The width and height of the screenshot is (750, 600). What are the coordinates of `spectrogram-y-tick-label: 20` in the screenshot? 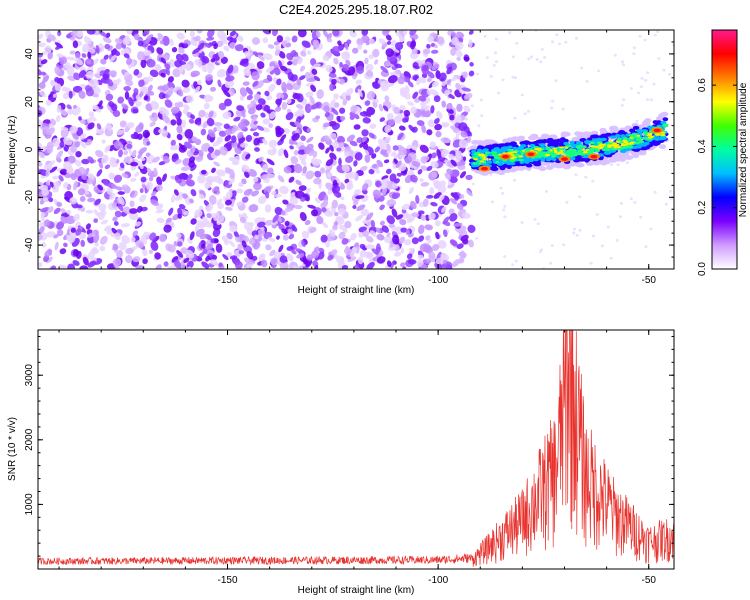 It's located at (29, 102).